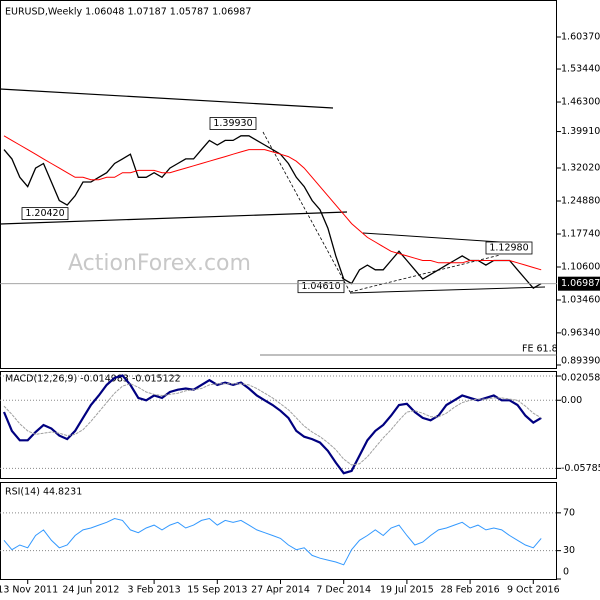  Describe the element at coordinates (343, 590) in the screenshot. I see `x-tick-label: 7 Dec 2014` at that location.